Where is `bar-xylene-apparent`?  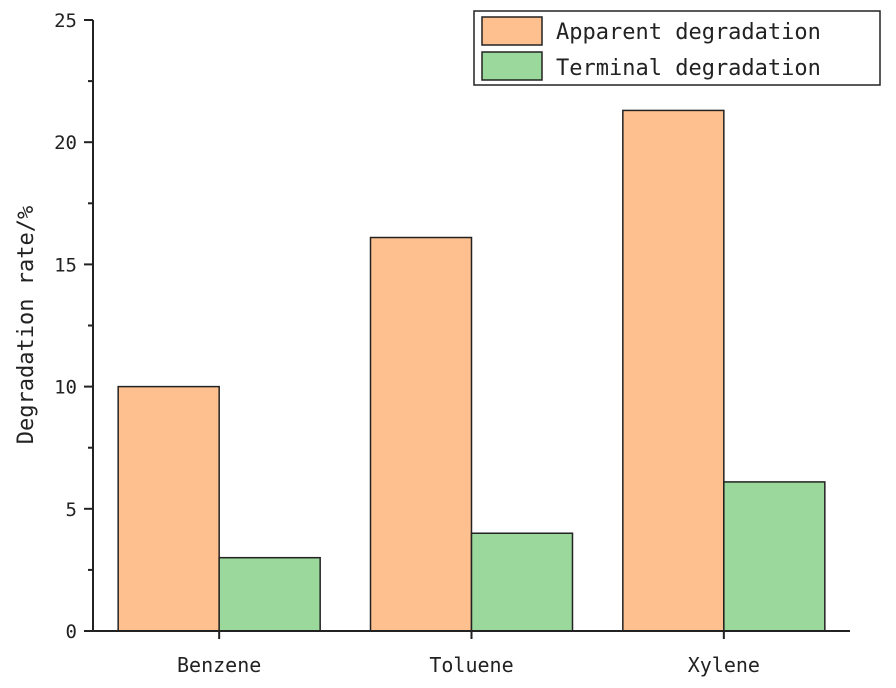
bar-xylene-apparent is located at coordinates (673, 370).